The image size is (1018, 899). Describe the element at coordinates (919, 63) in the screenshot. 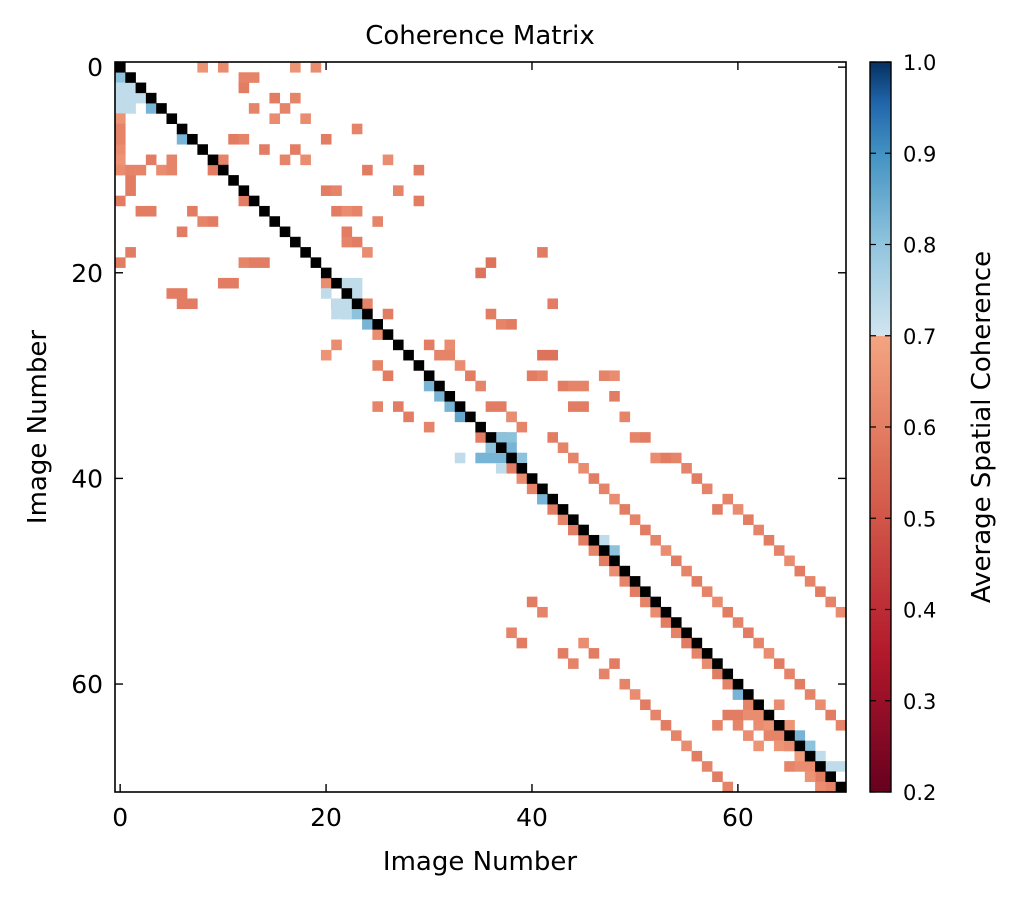

I see `colorbar-tick-label: 1.0` at that location.